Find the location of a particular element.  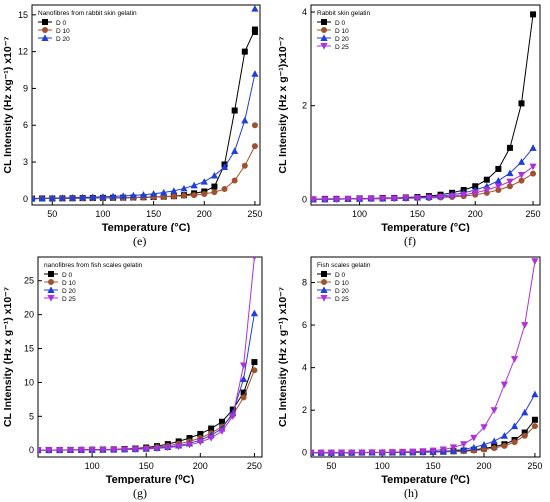

y-tick-label: 5 is located at coordinates (31, 416).